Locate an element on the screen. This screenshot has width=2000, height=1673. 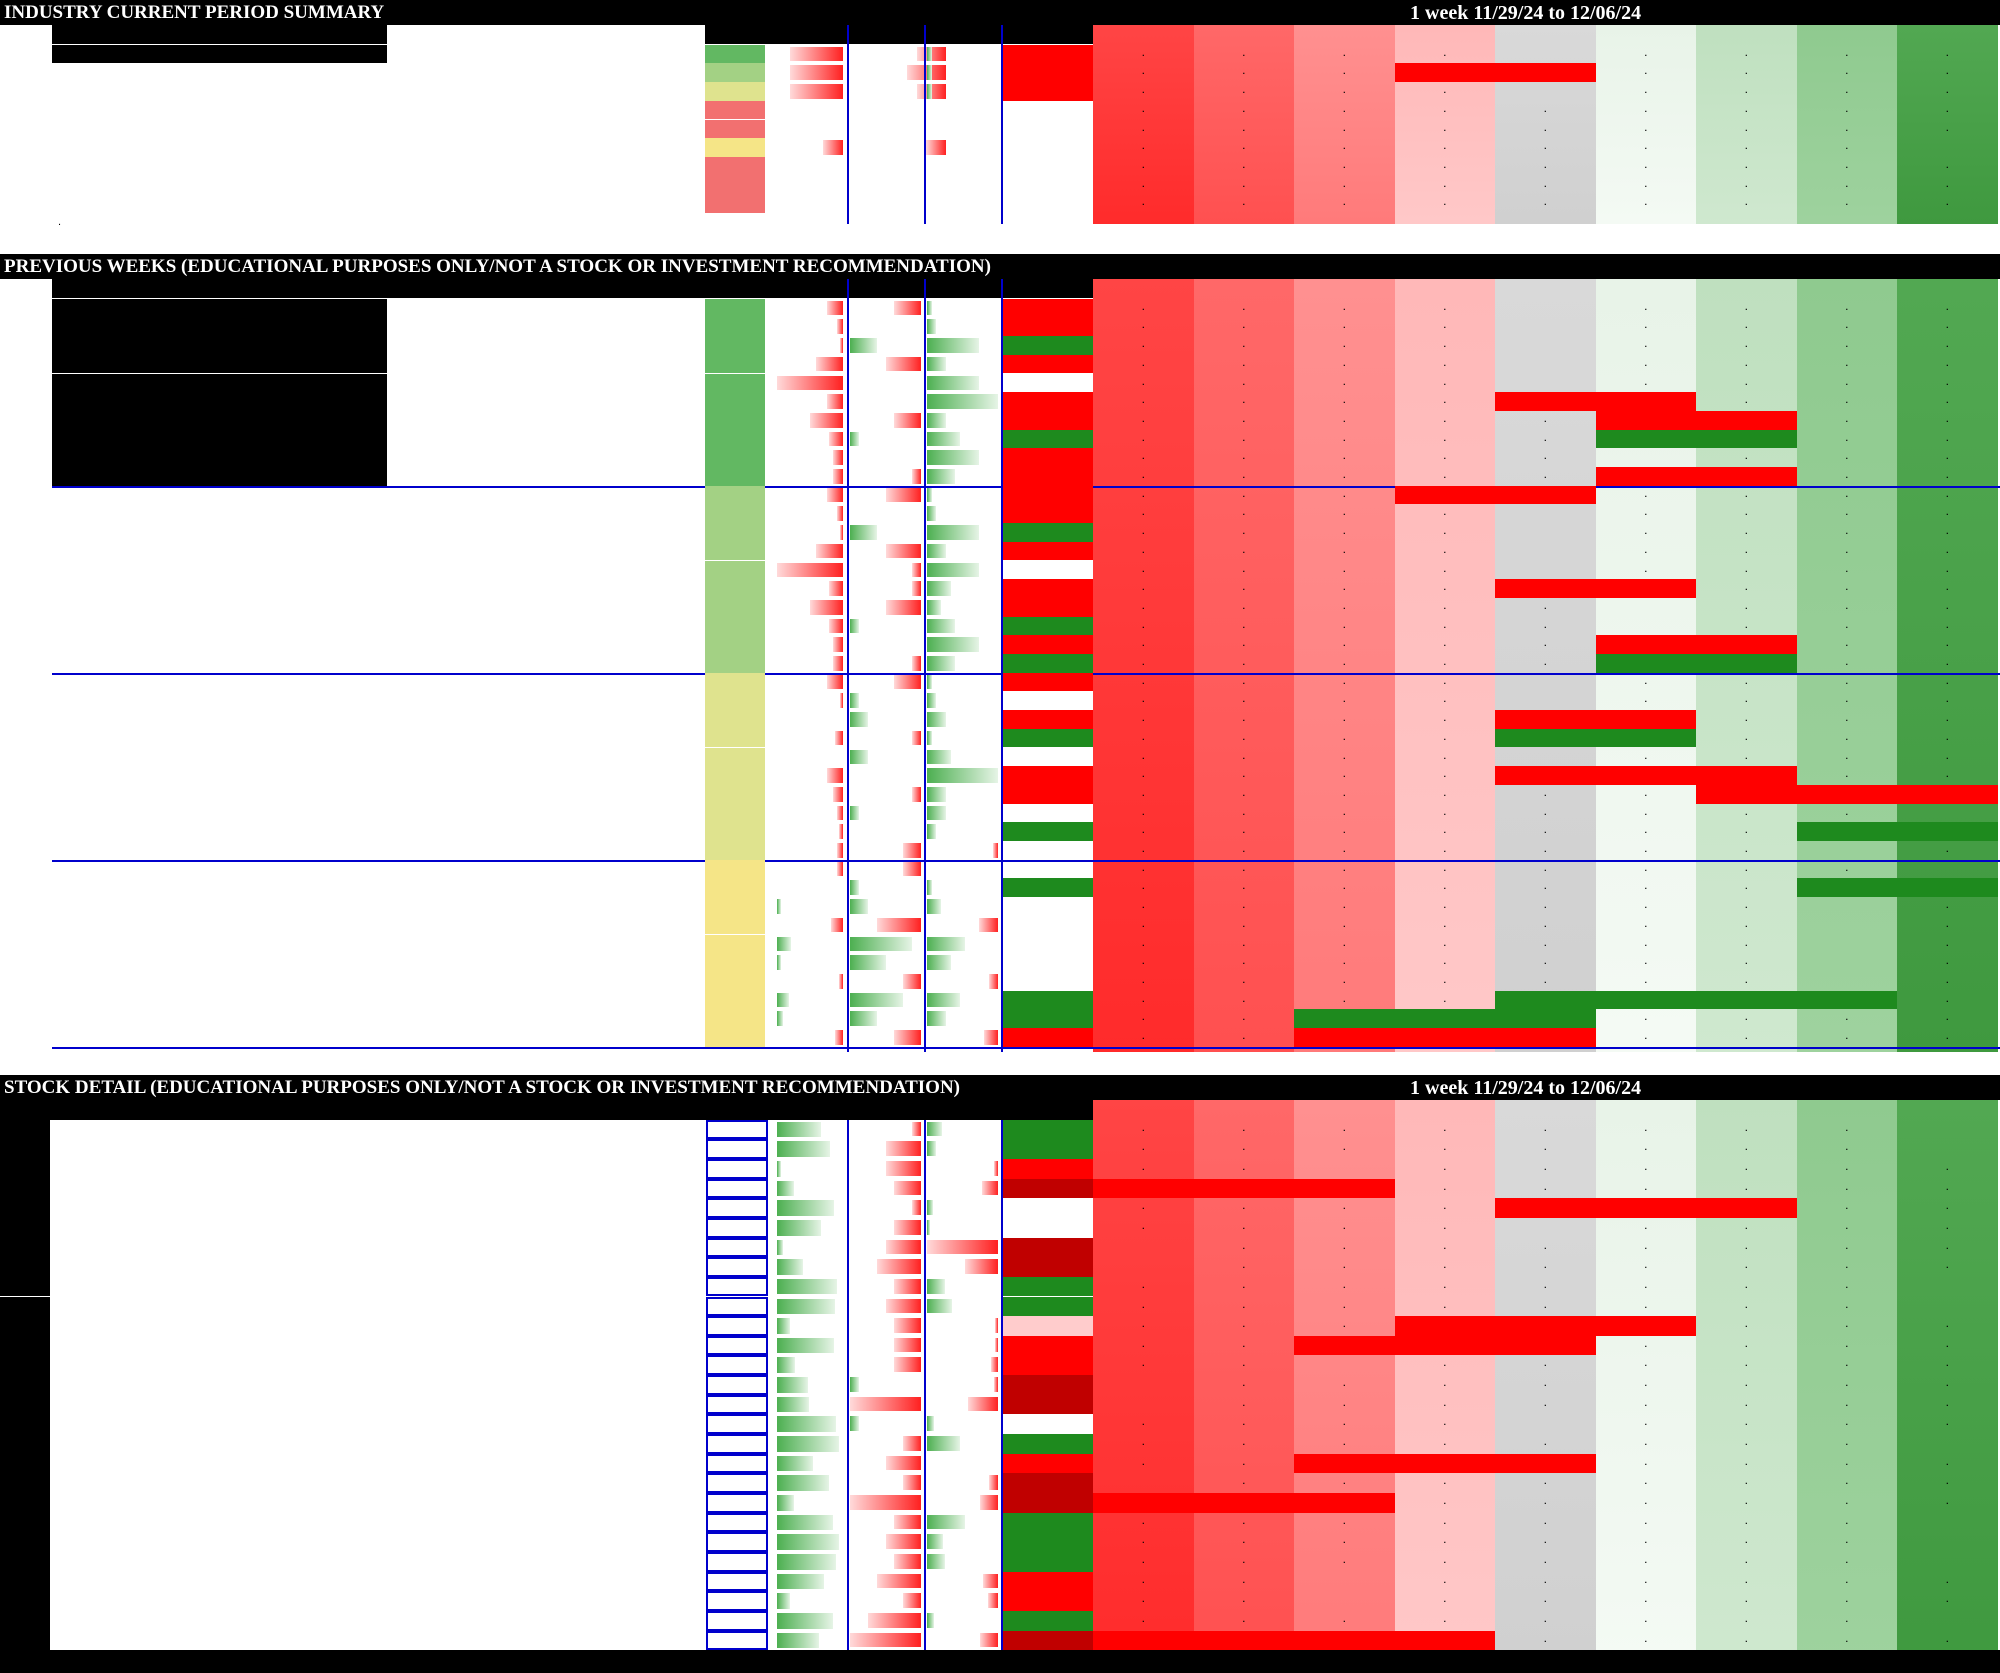
s3-row-26-company is located at coordinates (573, 1621).